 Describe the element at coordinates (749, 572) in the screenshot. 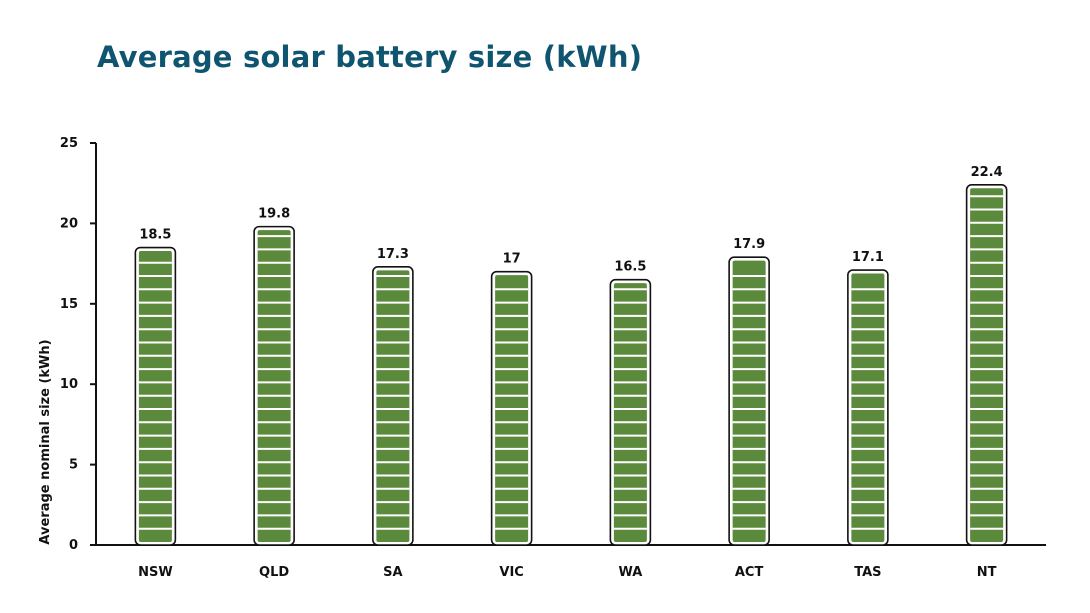

I see `x-tick-label: ACT` at that location.